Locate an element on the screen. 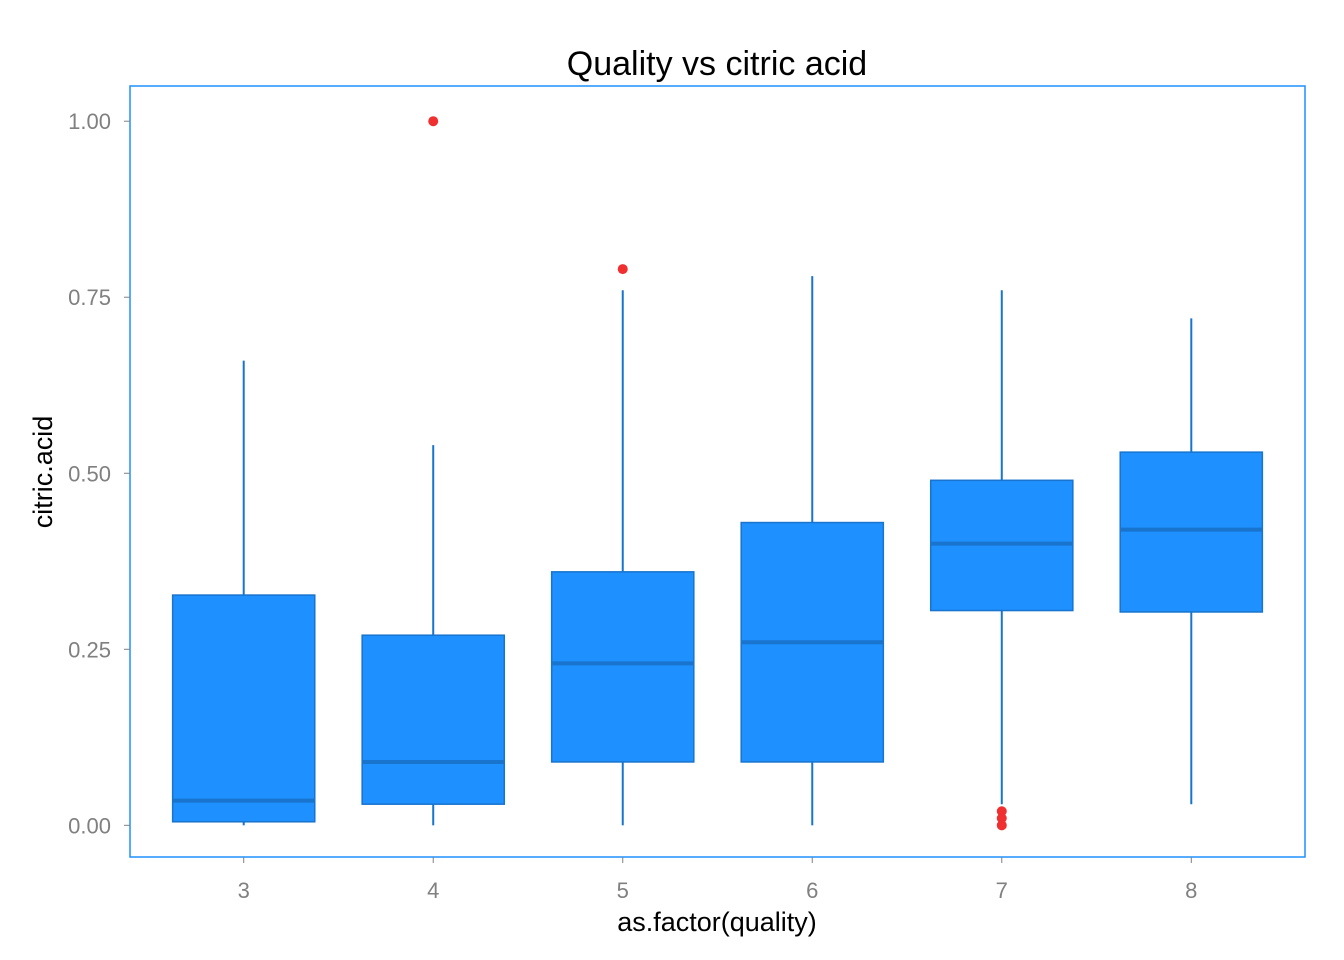  x-tick-label: 5 is located at coordinates (623, 890).